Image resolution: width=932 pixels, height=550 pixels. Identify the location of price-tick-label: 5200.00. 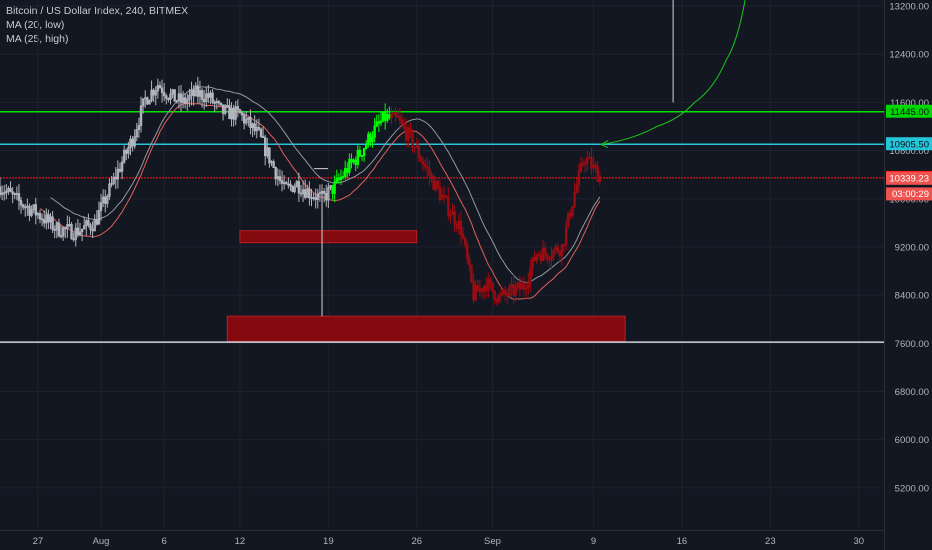
(912, 488).